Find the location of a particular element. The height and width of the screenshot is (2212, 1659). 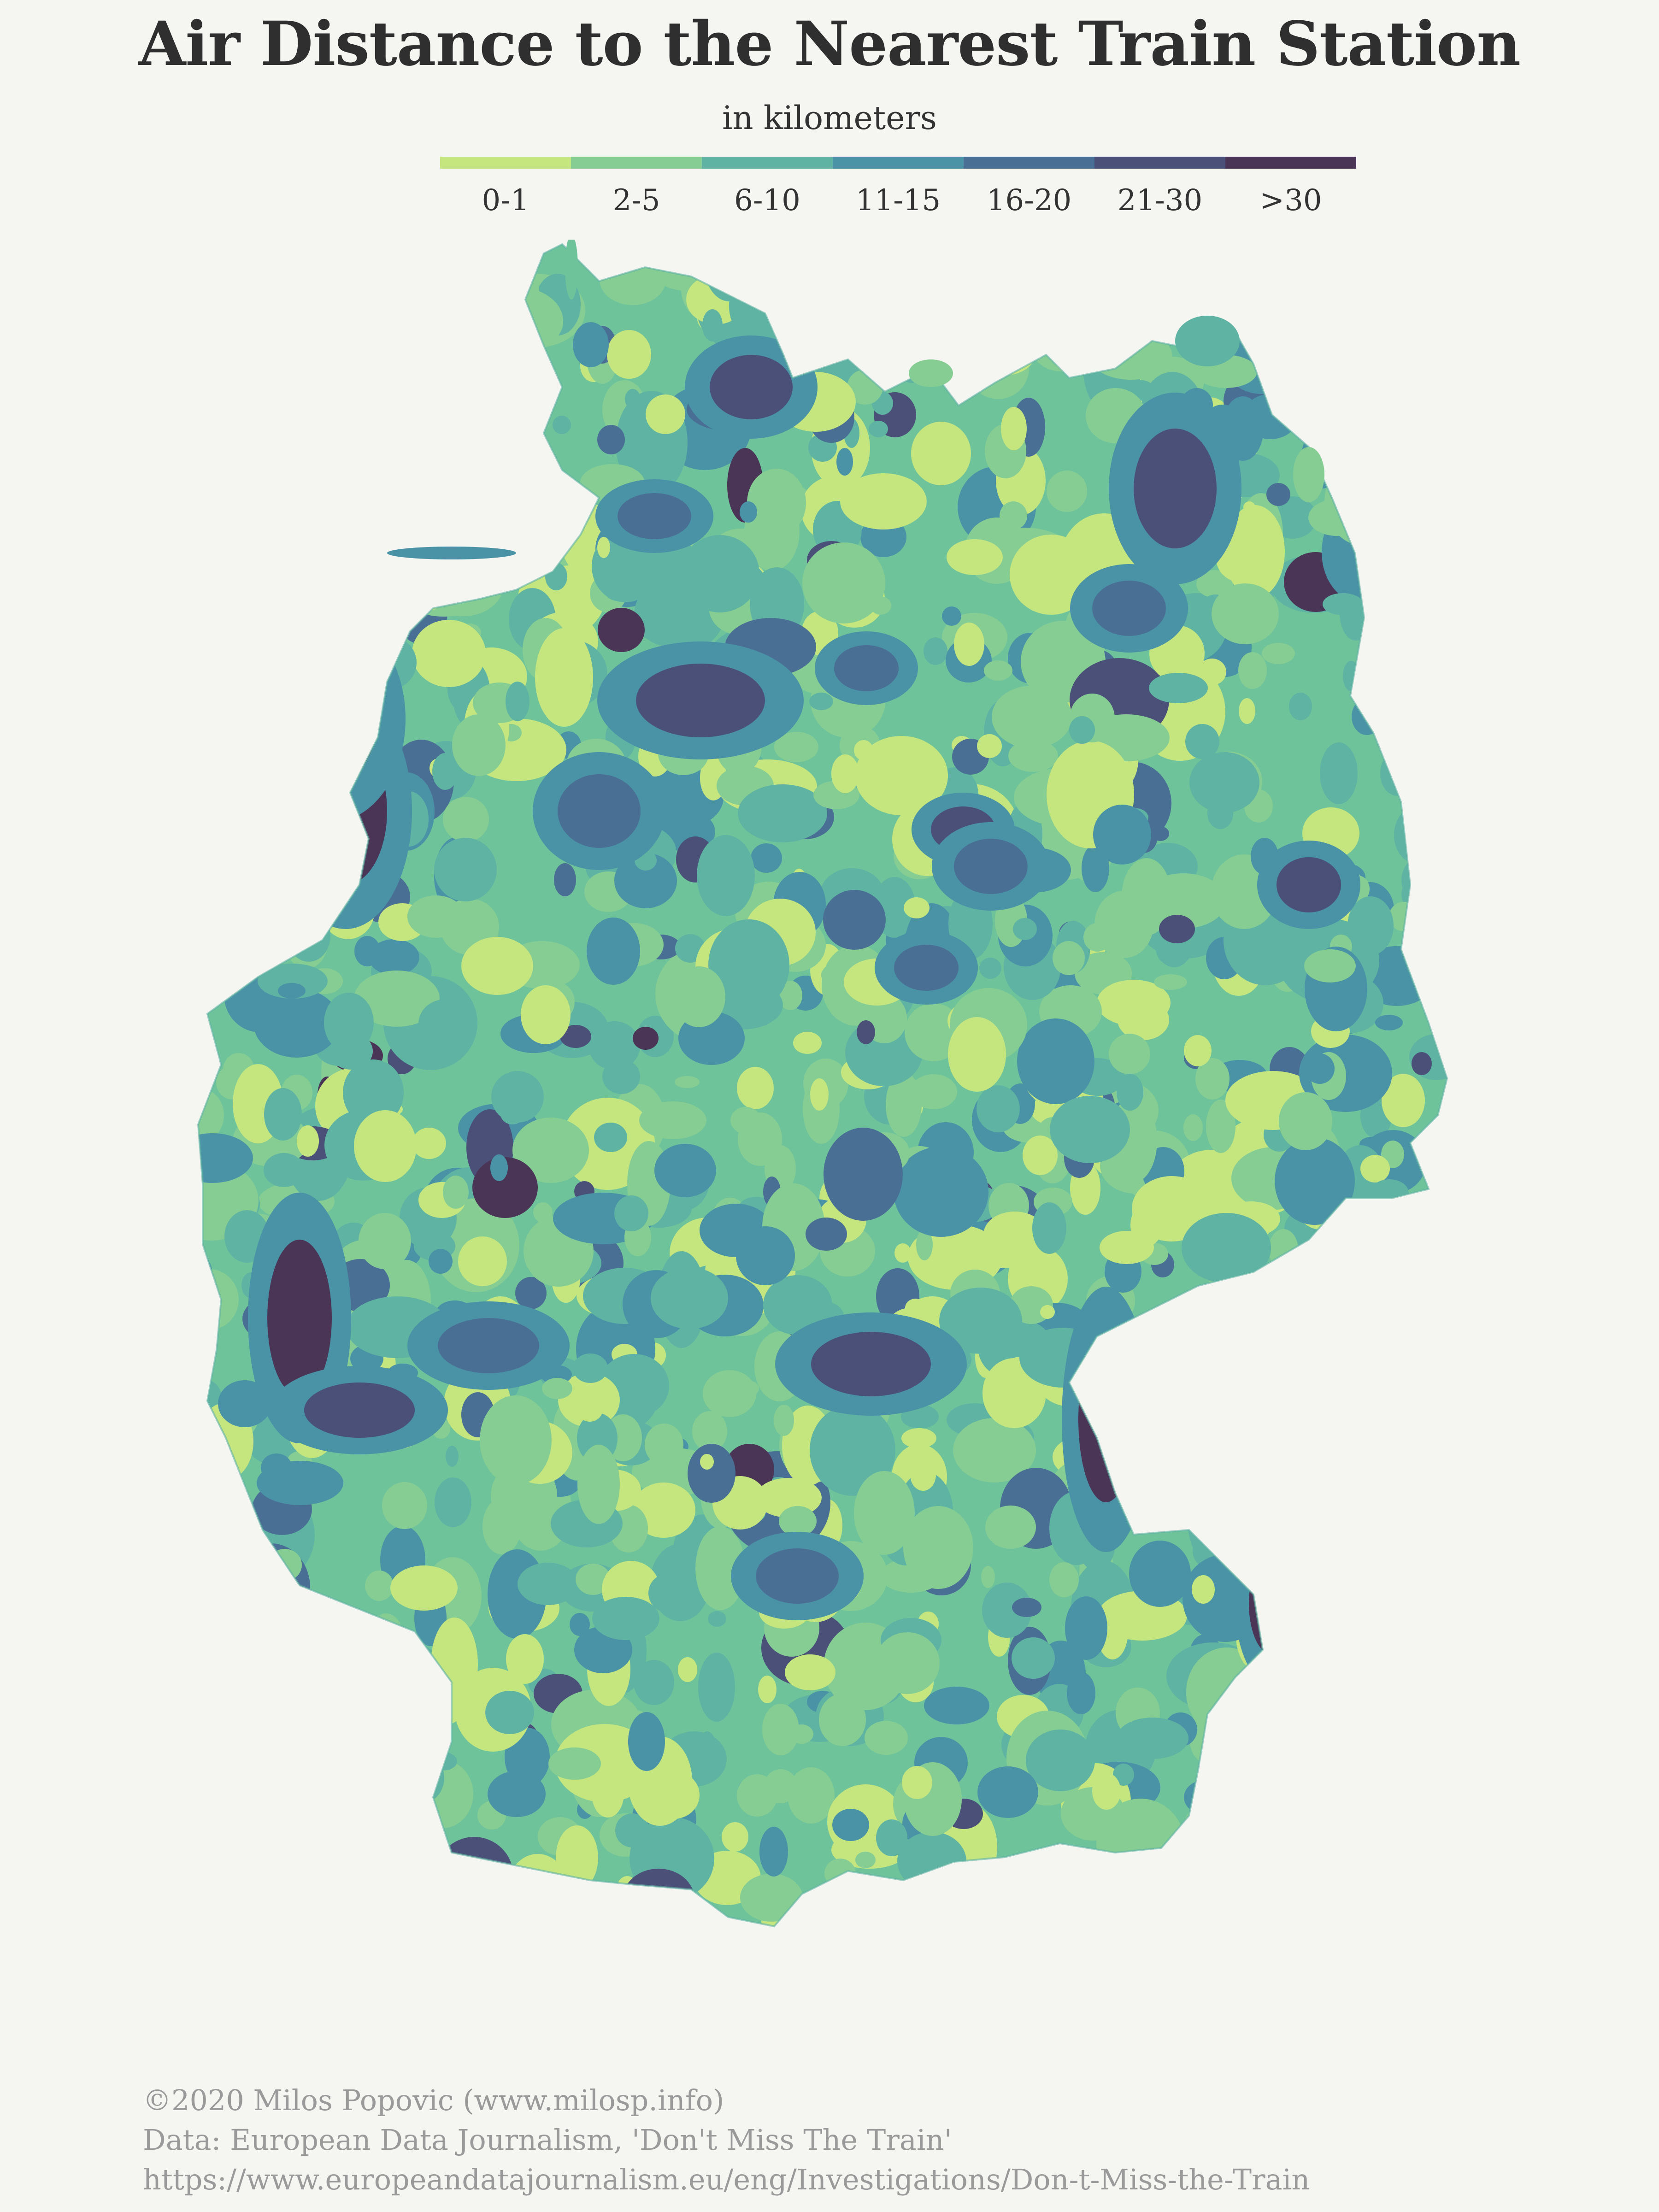

island-fehmarn is located at coordinates (931, 373).